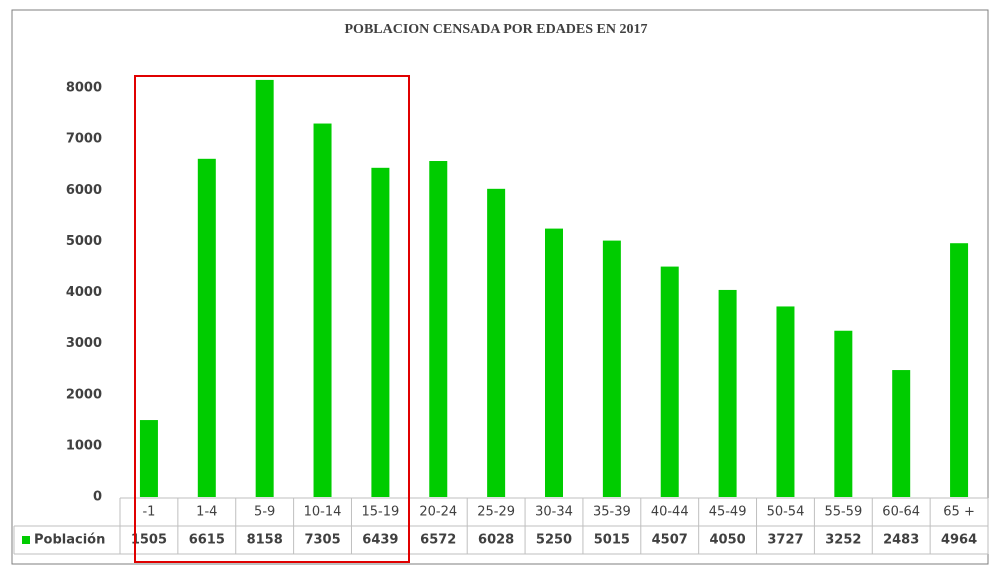 The height and width of the screenshot is (567, 992). I want to click on table-value: 4507, so click(670, 540).